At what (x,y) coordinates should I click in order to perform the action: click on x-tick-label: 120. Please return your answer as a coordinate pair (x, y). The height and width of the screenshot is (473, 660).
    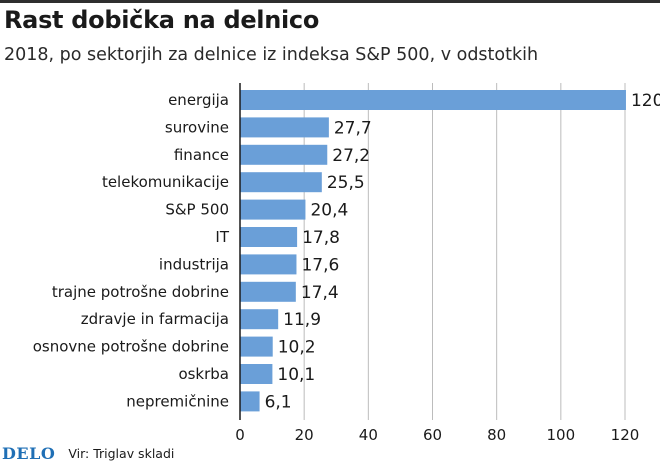
    Looking at the image, I should click on (625, 435).